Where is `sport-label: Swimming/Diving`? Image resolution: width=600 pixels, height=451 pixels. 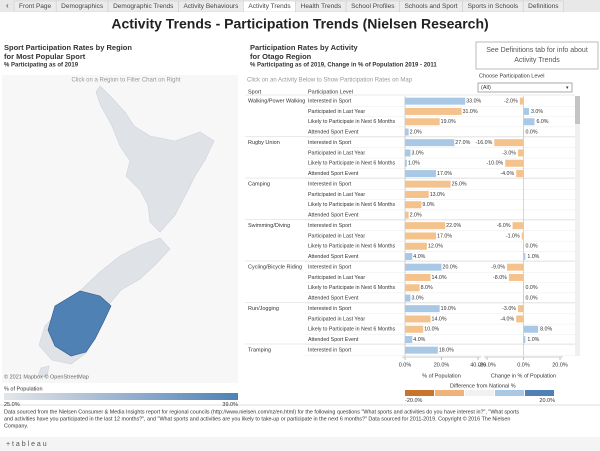 sport-label: Swimming/Diving is located at coordinates (269, 226).